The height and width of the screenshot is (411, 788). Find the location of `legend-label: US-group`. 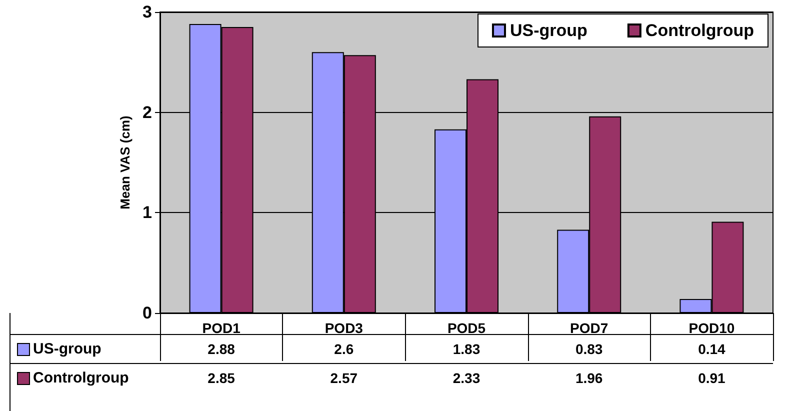

legend-label: US-group is located at coordinates (549, 30).